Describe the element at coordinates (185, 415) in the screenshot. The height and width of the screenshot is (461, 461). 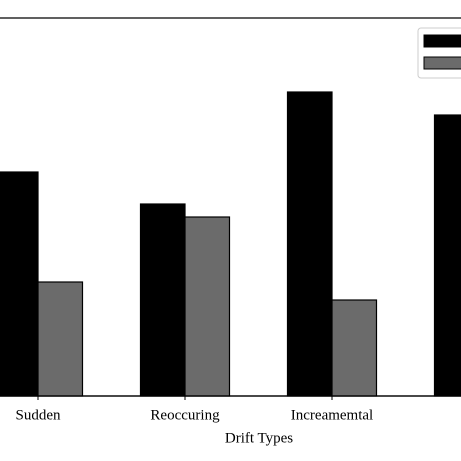
I see `x-tick-label: Reoccuring` at that location.